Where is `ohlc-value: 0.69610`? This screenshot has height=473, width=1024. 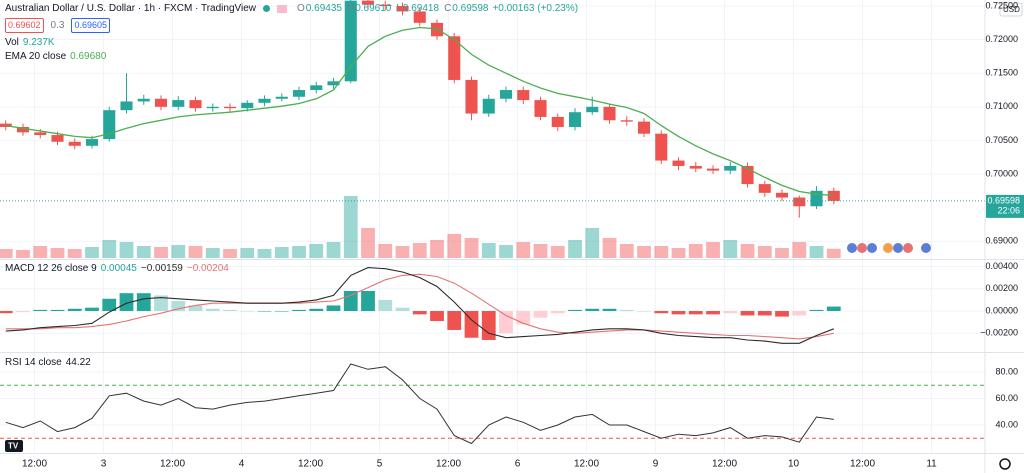 ohlc-value: 0.69610 is located at coordinates (373, 8).